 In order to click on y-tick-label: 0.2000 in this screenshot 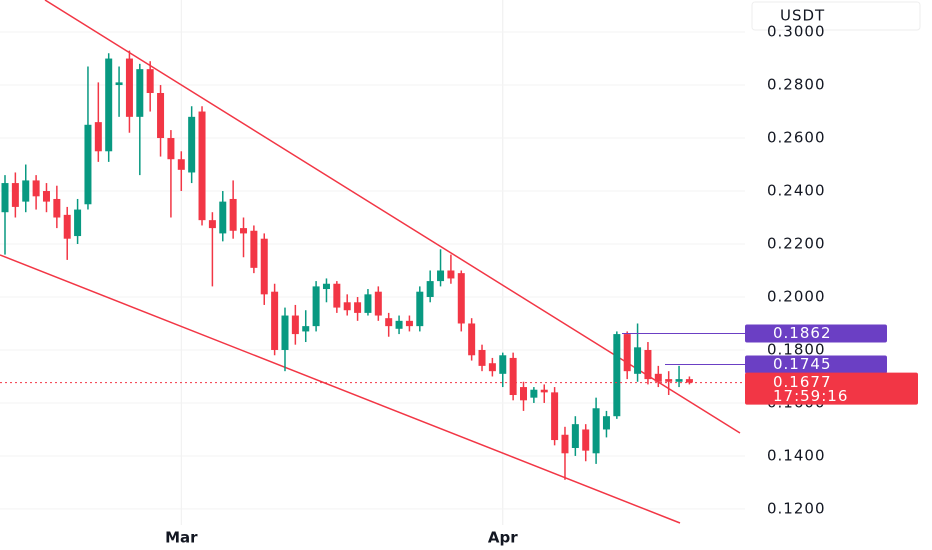, I will do `click(796, 296)`.